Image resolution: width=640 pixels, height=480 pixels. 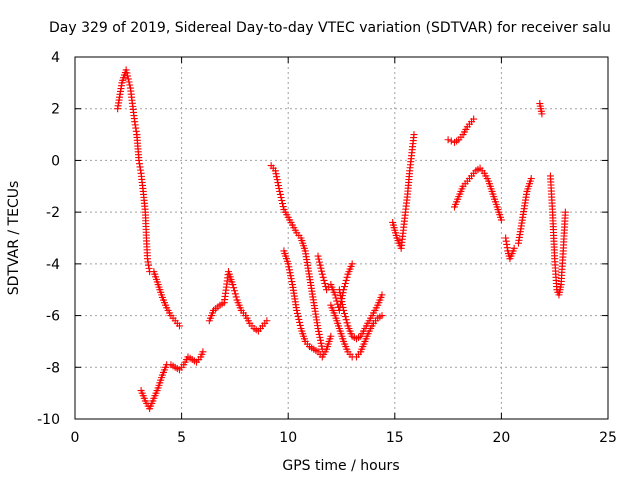 What do you see at coordinates (48, 420) in the screenshot?
I see `y-tick-label: -10` at bounding box center [48, 420].